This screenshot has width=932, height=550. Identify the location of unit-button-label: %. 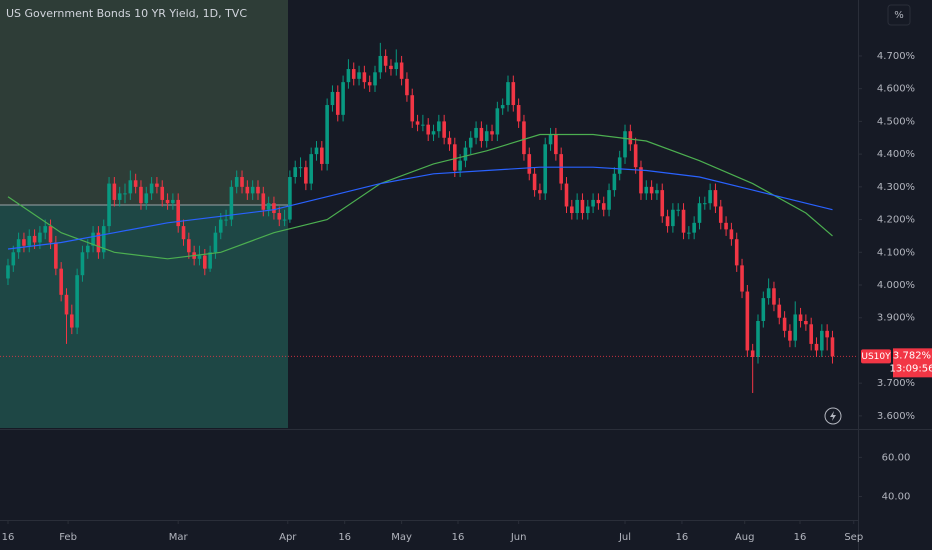
(899, 15).